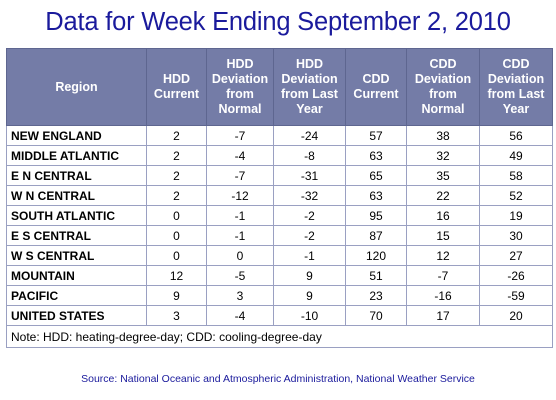 This screenshot has height=400, width=556. What do you see at coordinates (376, 315) in the screenshot?
I see `value-cell: 70` at bounding box center [376, 315].